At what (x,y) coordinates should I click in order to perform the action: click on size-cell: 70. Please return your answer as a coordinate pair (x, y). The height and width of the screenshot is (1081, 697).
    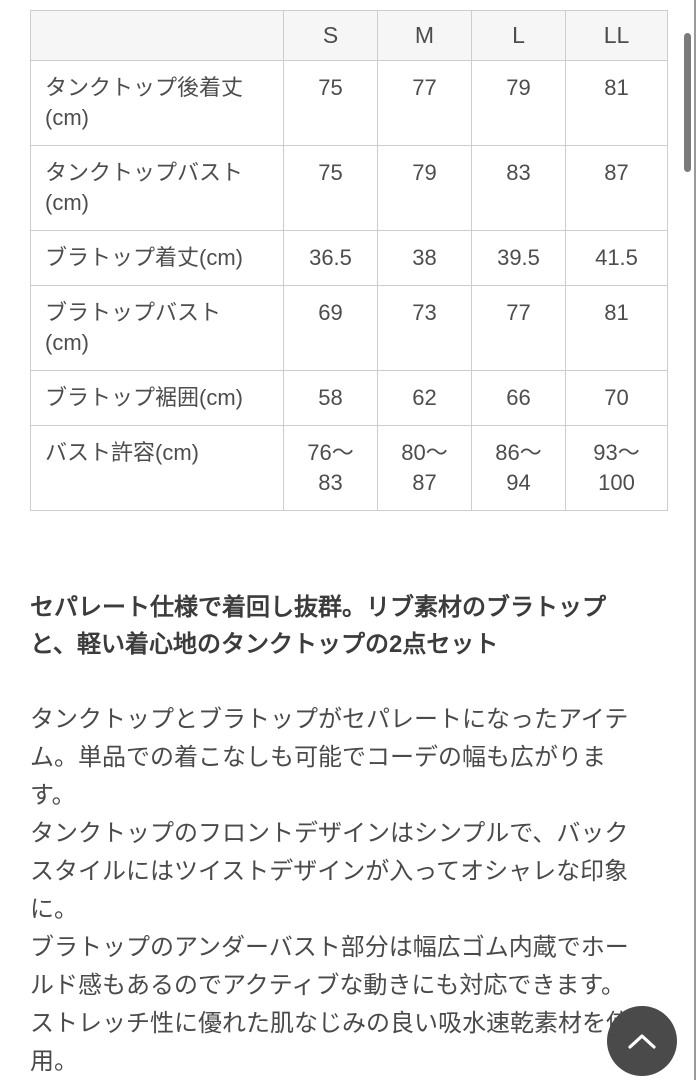
    Looking at the image, I should click on (616, 398).